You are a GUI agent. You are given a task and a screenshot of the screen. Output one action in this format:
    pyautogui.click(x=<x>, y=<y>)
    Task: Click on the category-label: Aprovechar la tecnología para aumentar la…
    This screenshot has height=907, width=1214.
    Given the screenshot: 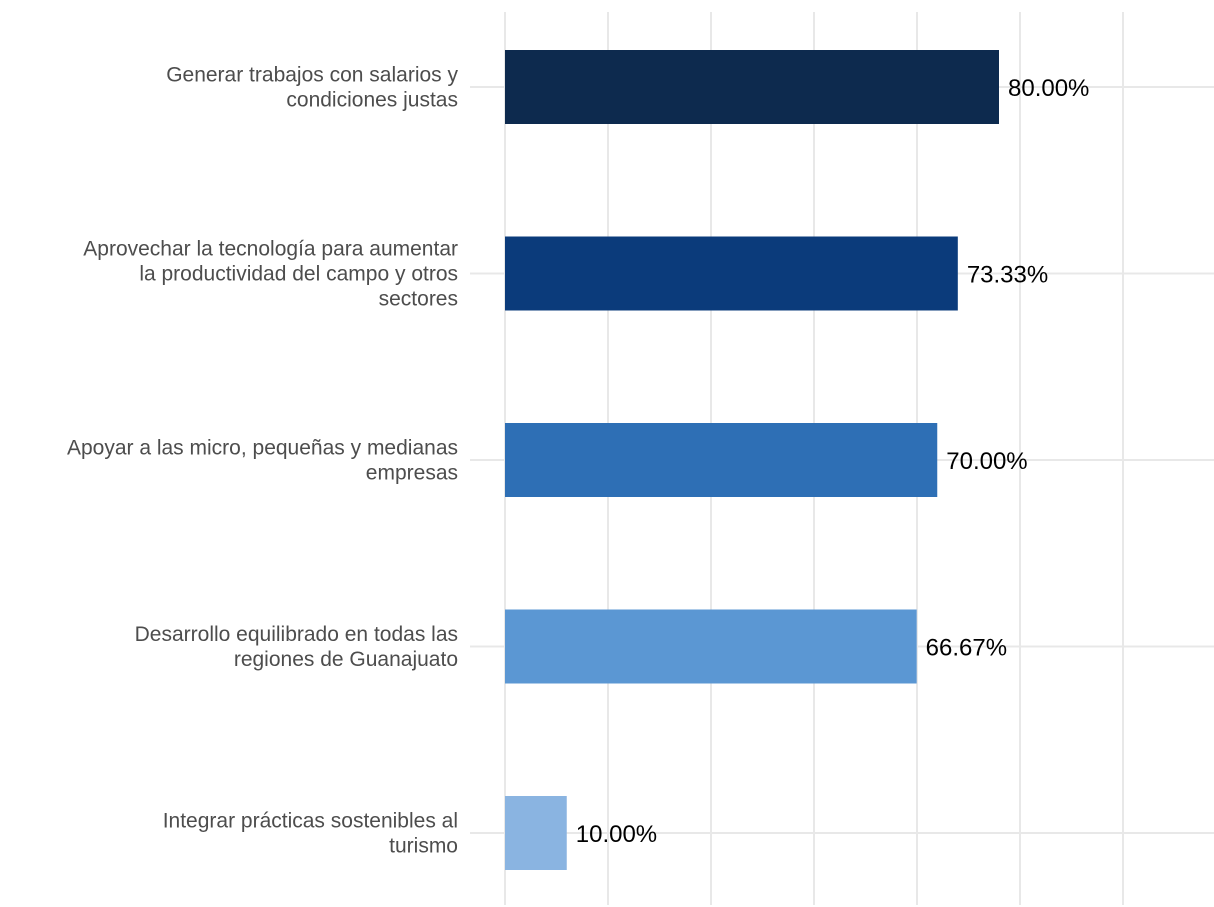 What is the action you would take?
    pyautogui.click(x=270, y=274)
    